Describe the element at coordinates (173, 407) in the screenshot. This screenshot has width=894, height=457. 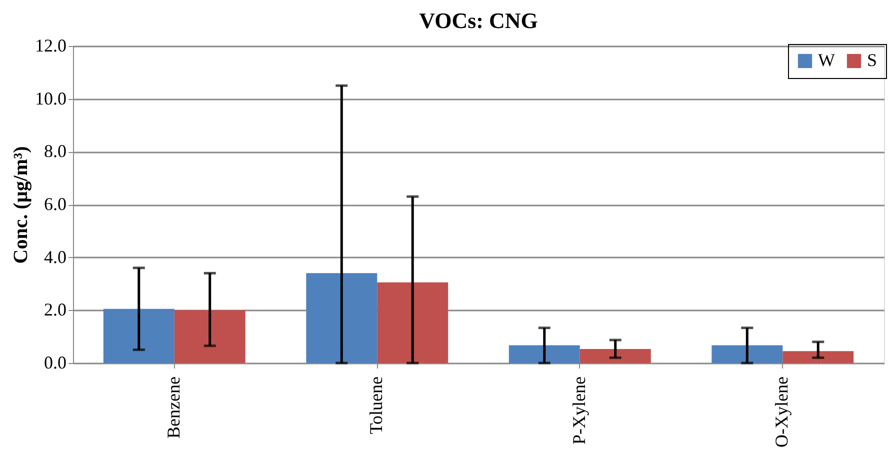
I see `x-tick-label: Benzene` at that location.